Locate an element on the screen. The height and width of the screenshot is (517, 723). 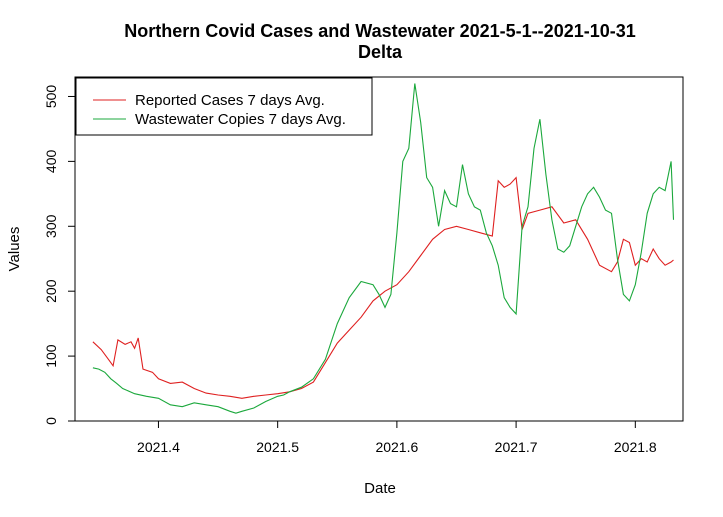
y-tick-label: 300 is located at coordinates (51, 226).